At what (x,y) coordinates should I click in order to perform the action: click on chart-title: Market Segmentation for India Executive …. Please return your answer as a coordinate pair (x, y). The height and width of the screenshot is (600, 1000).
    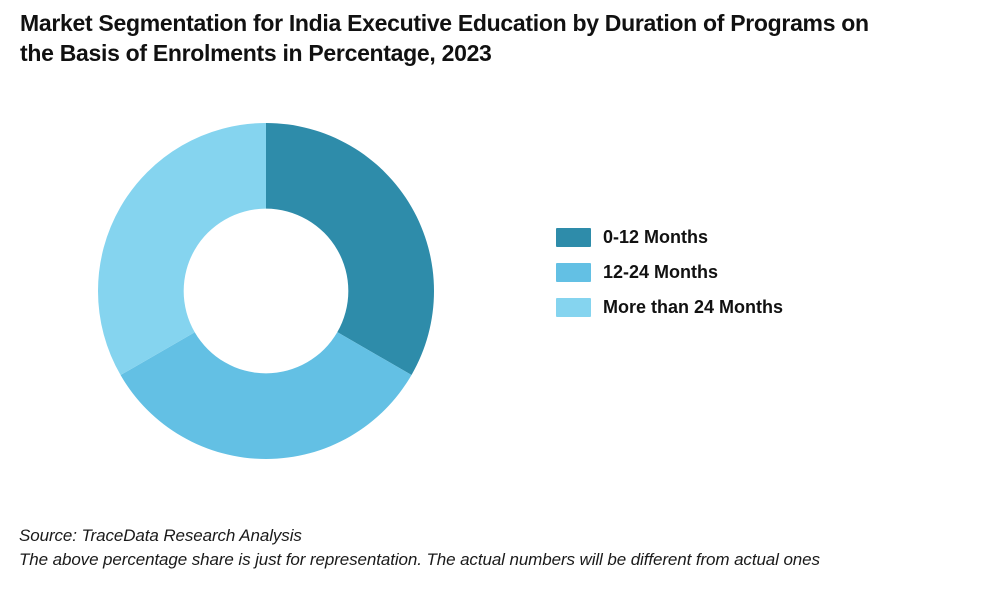
    Looking at the image, I should click on (444, 38).